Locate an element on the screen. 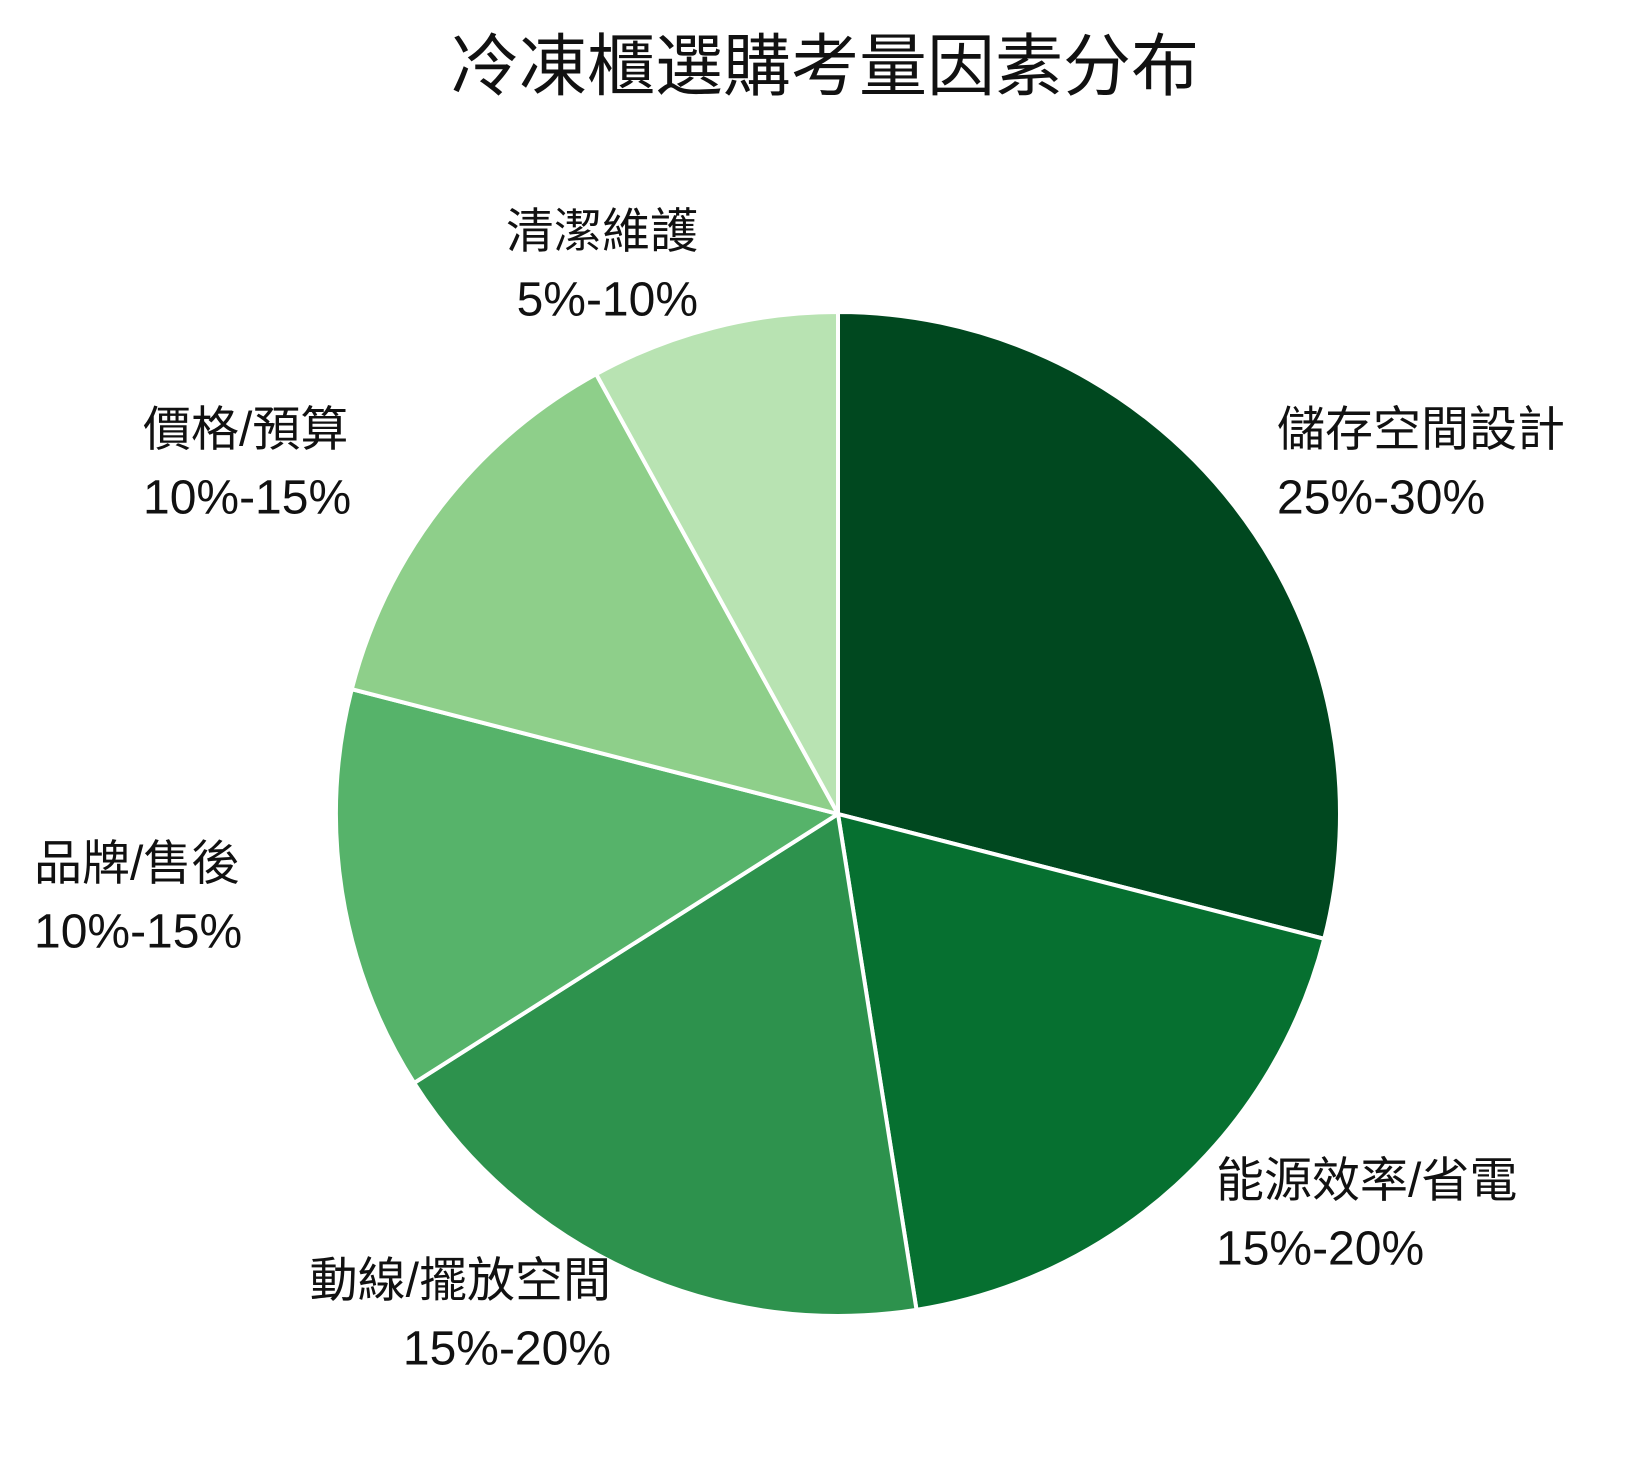  slice-label: 品牌/售後 is located at coordinates (136, 864).